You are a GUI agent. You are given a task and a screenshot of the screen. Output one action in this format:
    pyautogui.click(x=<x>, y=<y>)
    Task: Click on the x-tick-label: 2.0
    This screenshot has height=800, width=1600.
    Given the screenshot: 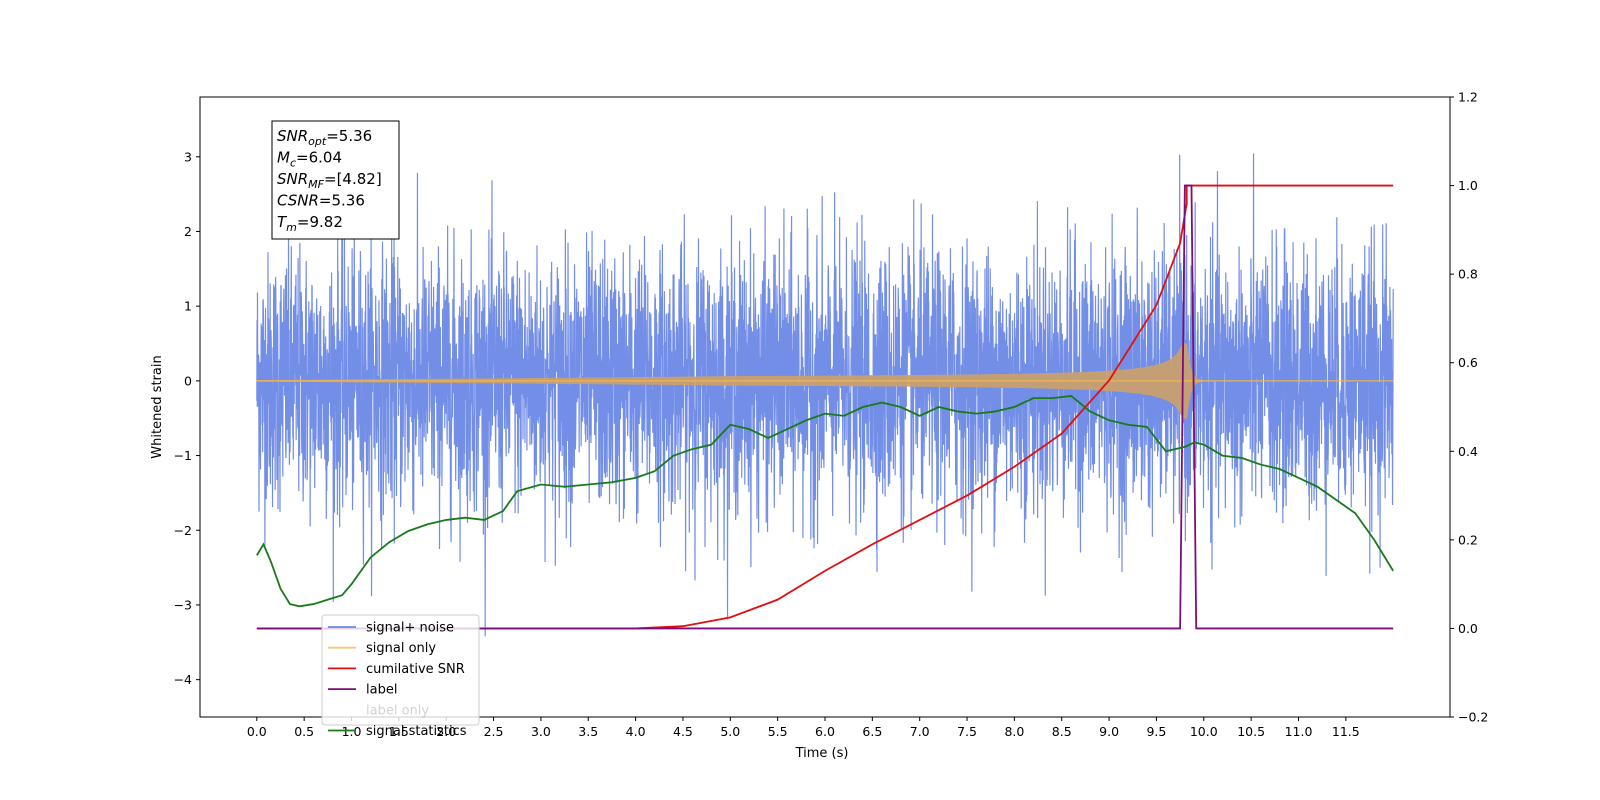 What is the action you would take?
    pyautogui.click(x=446, y=731)
    